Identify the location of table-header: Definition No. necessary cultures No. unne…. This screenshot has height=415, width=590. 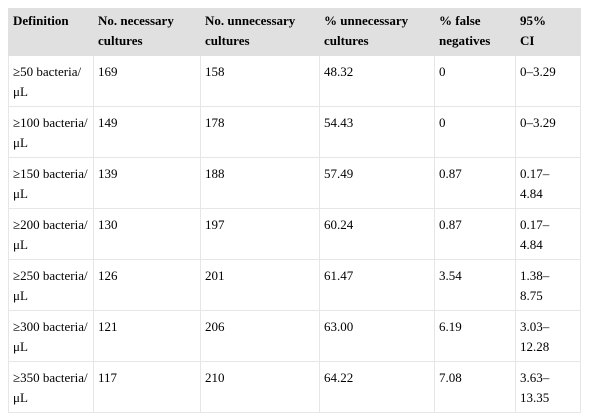
(294, 32).